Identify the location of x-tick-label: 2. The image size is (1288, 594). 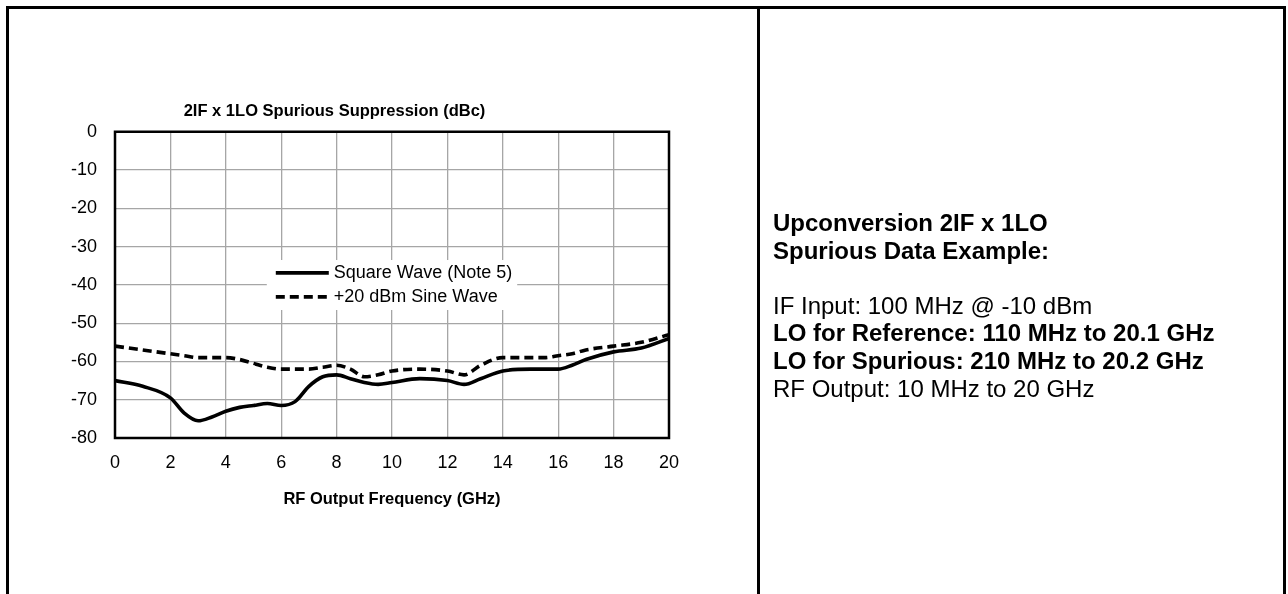
(170, 461).